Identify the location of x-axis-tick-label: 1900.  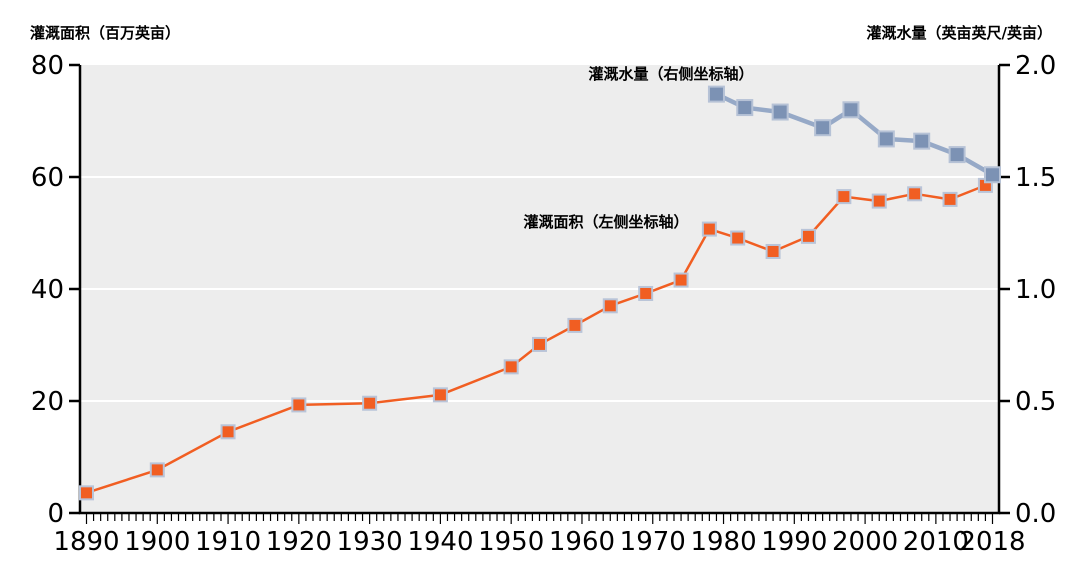
(157, 542).